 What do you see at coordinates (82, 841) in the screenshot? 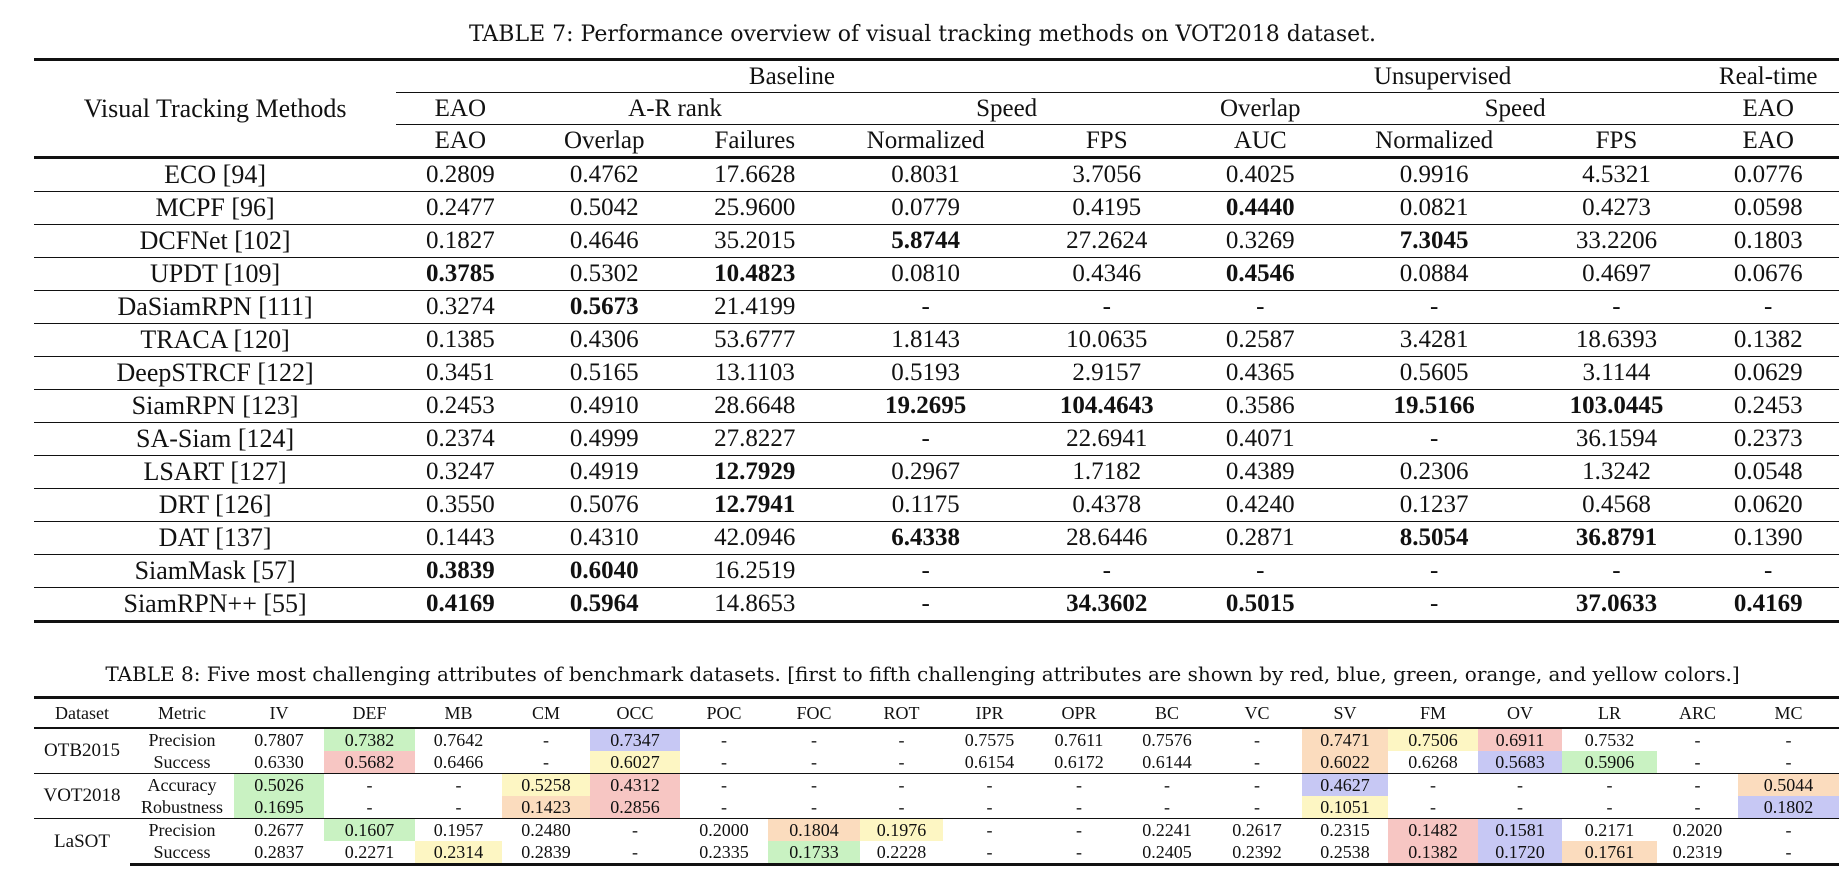
I see `dataset-name: LaSOT` at bounding box center [82, 841].